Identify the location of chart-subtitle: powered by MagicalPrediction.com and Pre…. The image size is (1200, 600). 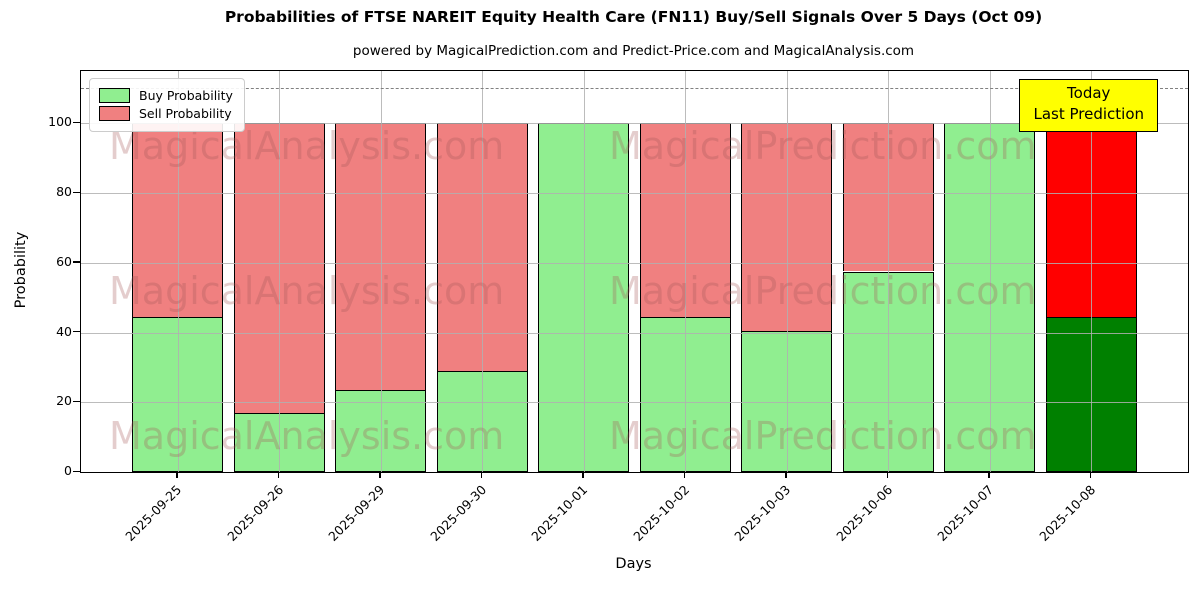
(633, 51).